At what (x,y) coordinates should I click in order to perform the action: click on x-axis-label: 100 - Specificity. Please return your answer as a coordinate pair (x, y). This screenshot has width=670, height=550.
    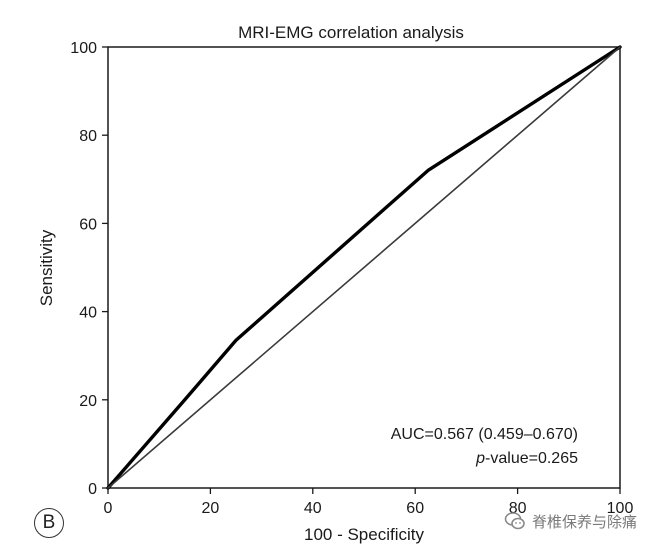
    Looking at the image, I should click on (364, 534).